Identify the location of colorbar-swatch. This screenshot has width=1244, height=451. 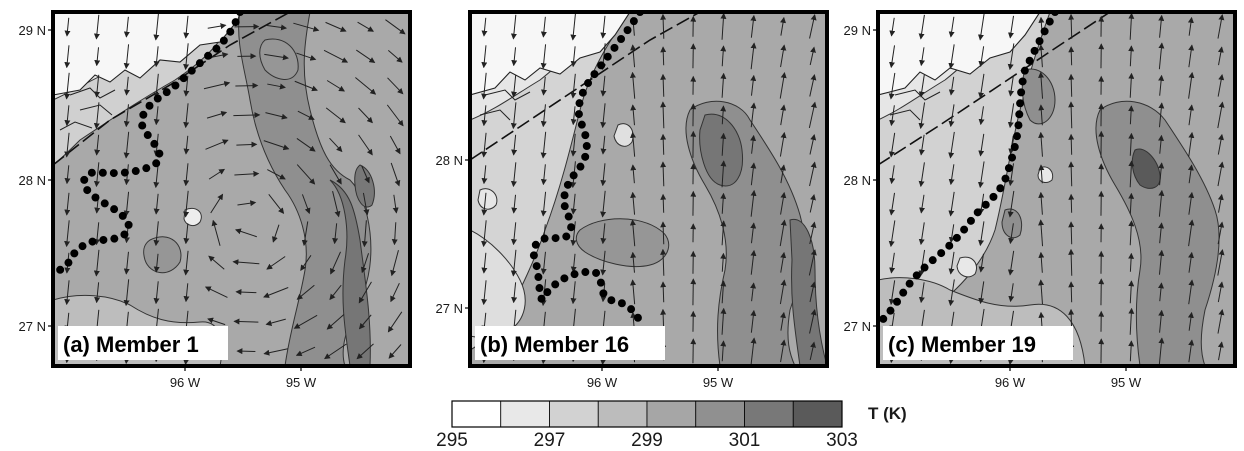
(671, 414).